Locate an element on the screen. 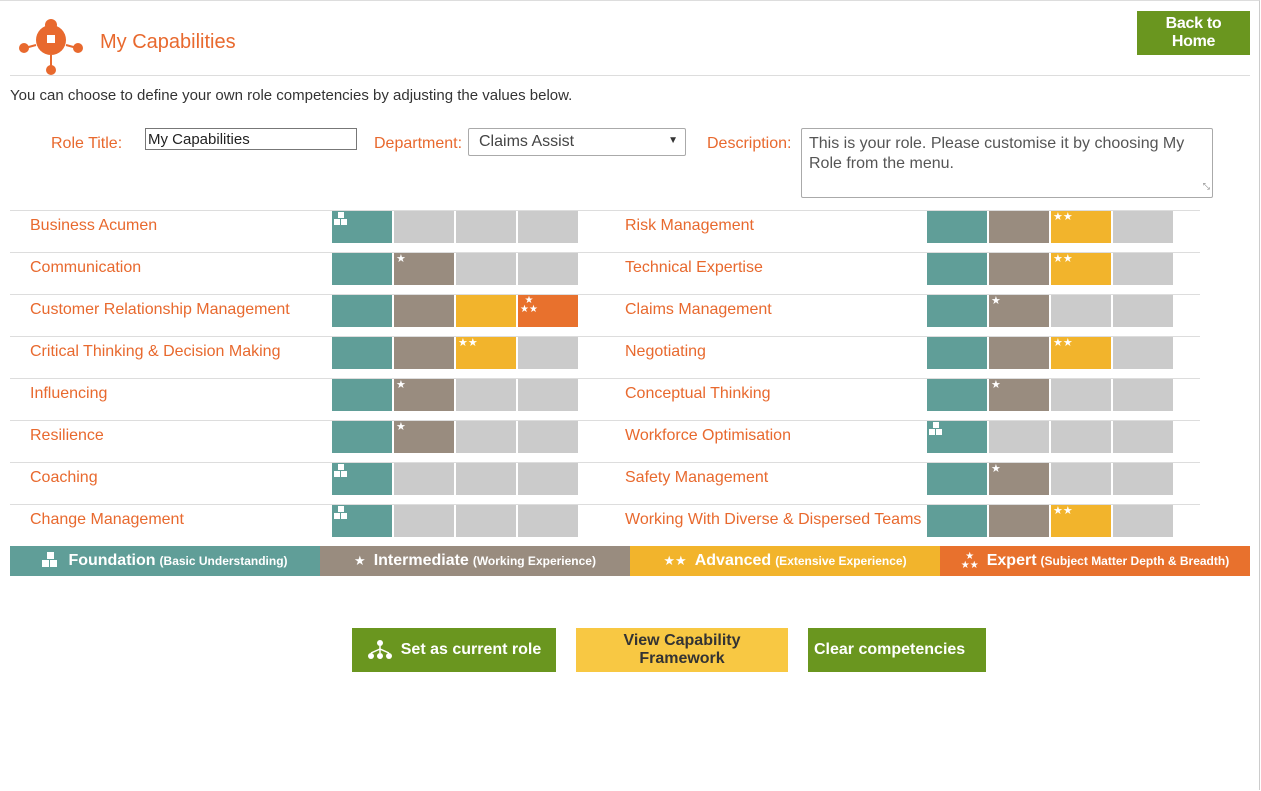 Image resolution: width=1261 pixels, height=791 pixels. capability-name: Resilience is located at coordinates (67, 435).